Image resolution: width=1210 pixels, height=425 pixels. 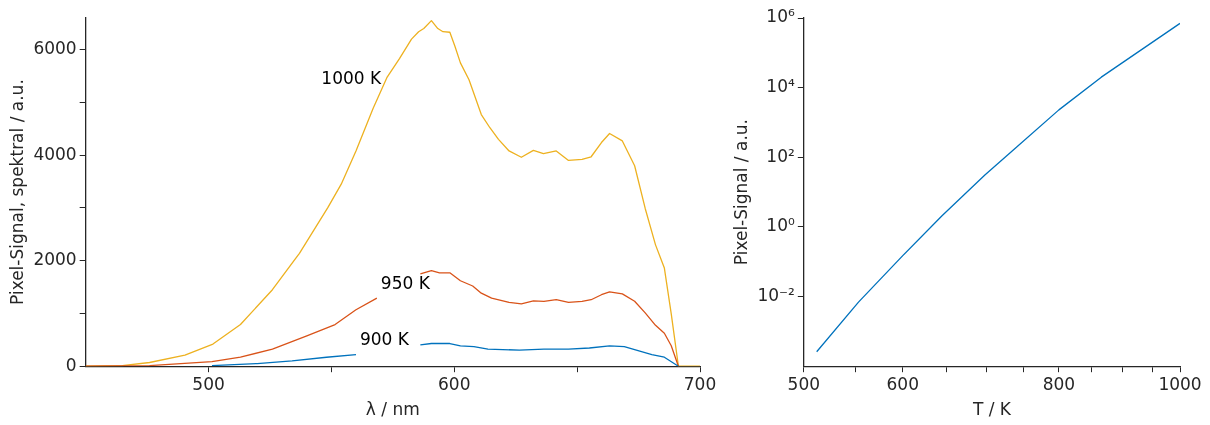 What do you see at coordinates (55, 48) in the screenshot?
I see `y-tick-label: 6000` at bounding box center [55, 48].